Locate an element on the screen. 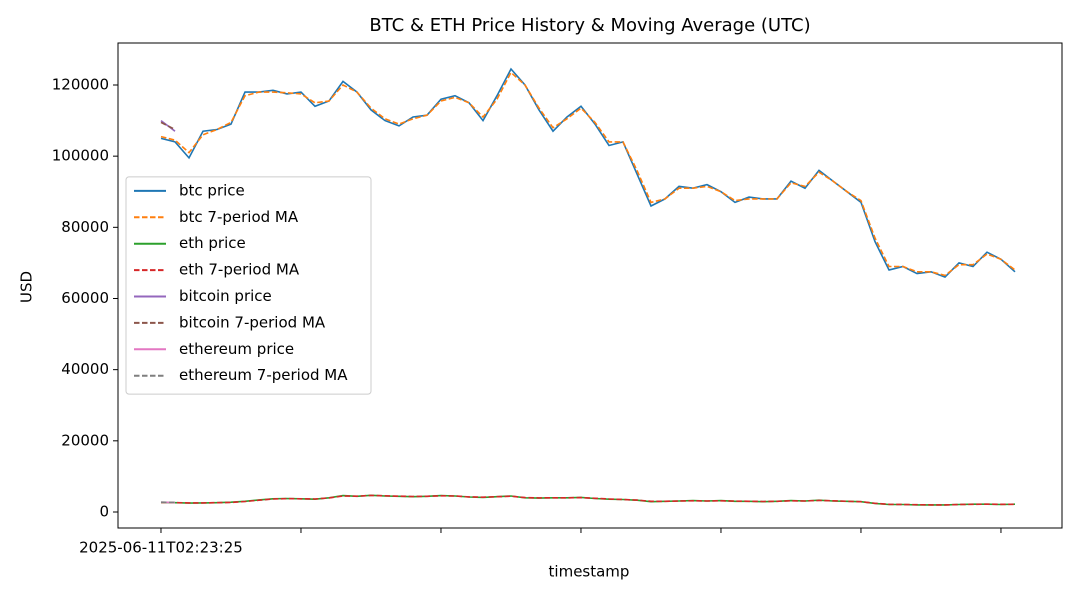 Image resolution: width=1080 pixels, height=600 pixels. legend-label: eth 7-period MA is located at coordinates (239, 270).